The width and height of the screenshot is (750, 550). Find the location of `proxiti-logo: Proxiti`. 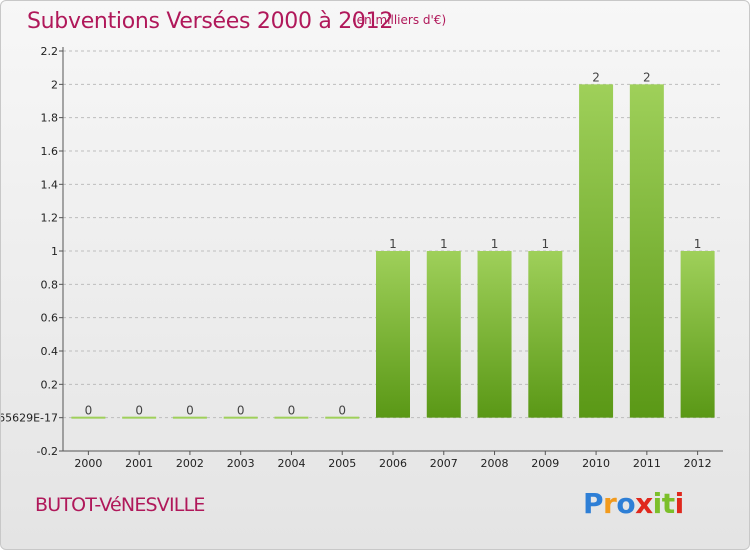

proxiti-logo: Proxiti is located at coordinates (633, 503).